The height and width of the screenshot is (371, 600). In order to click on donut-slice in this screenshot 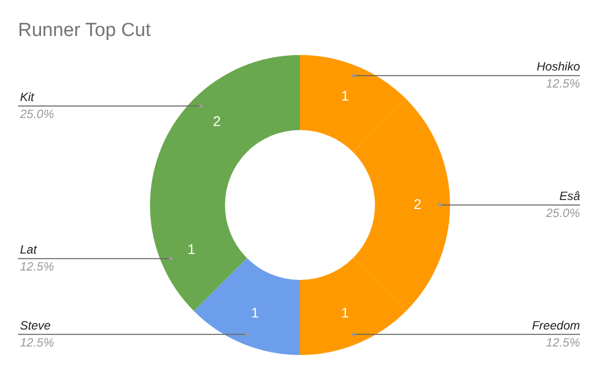, I will do `click(247, 306)`.